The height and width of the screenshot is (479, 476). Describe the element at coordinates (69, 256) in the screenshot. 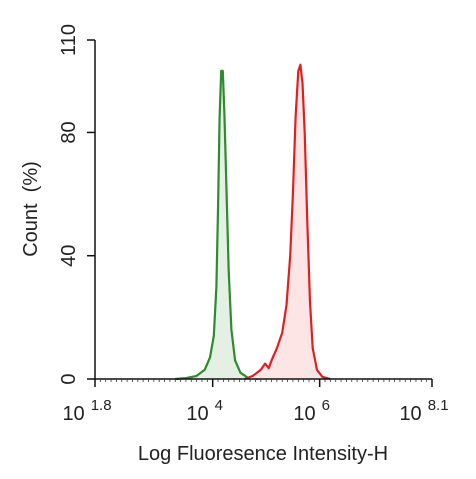

I see `y-tick-label: 40` at that location.